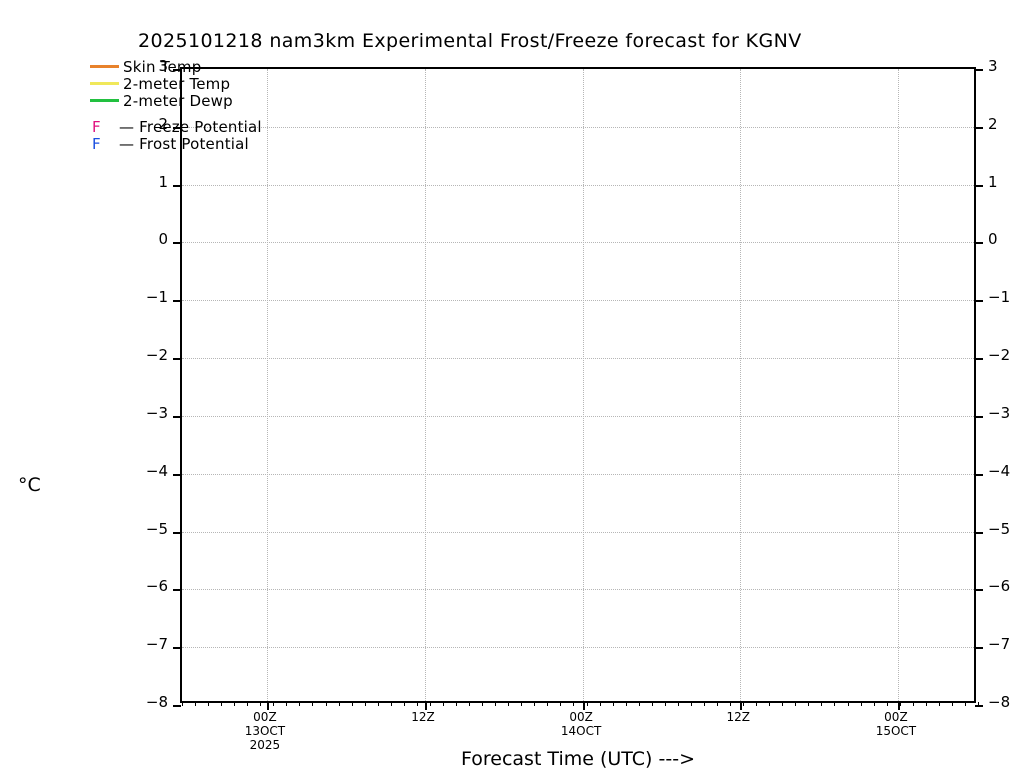  I want to click on legend-item: 2-meter Dewp, so click(176, 100).